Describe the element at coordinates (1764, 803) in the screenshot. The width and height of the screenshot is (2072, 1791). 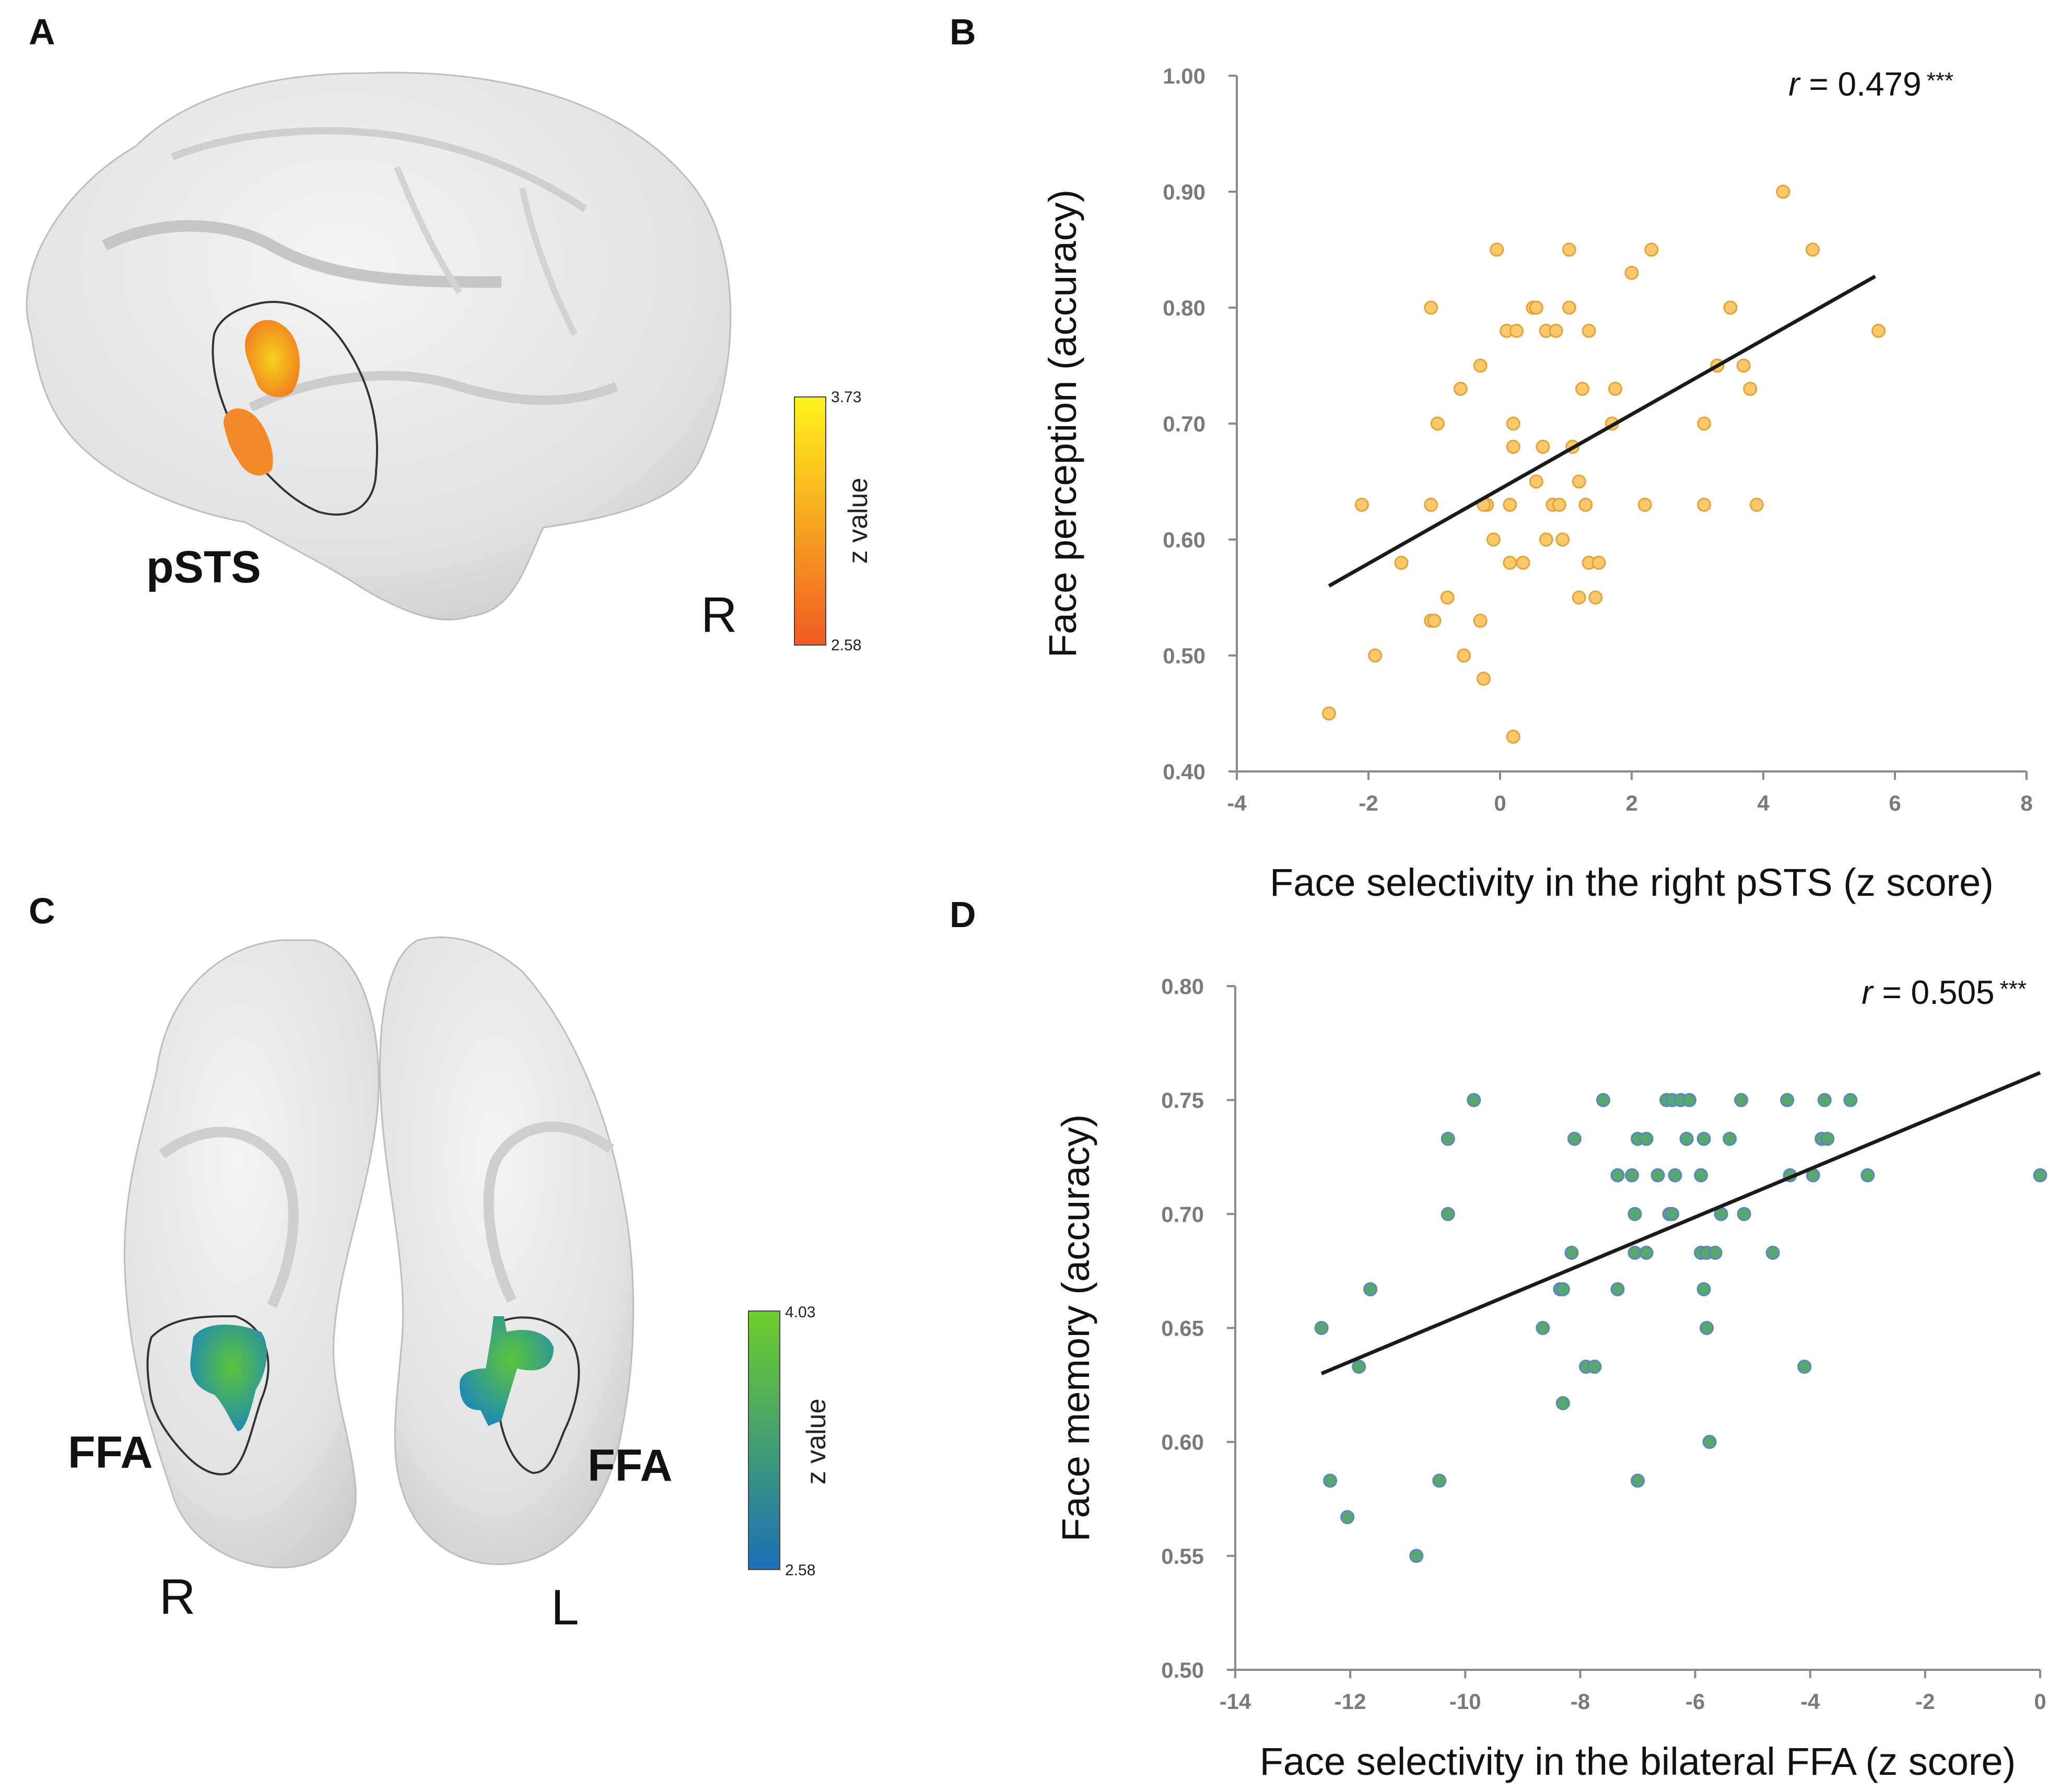
I see `x-tick-label: 4` at that location.